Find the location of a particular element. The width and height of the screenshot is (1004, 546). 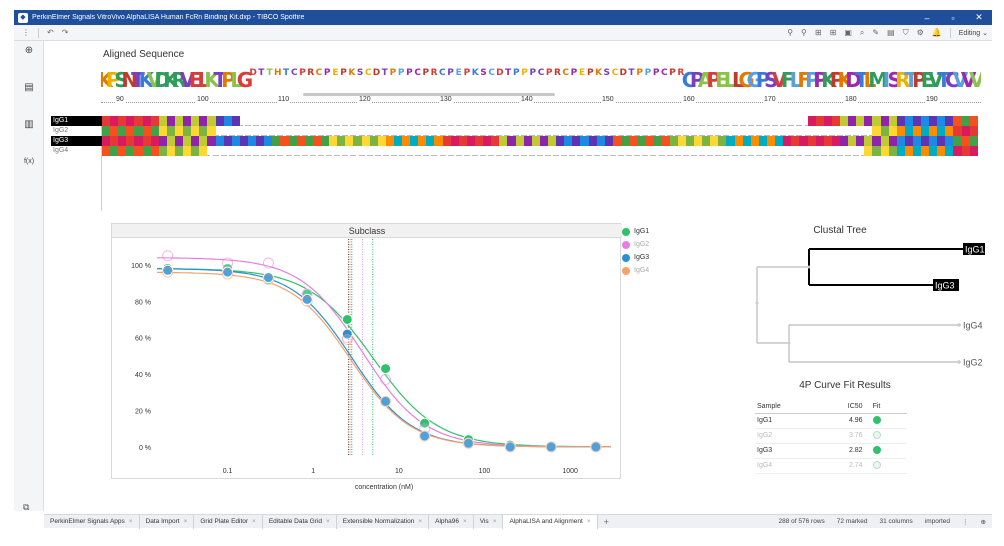

toolbar-tool-icon: ⚙ is located at coordinates (920, 32).